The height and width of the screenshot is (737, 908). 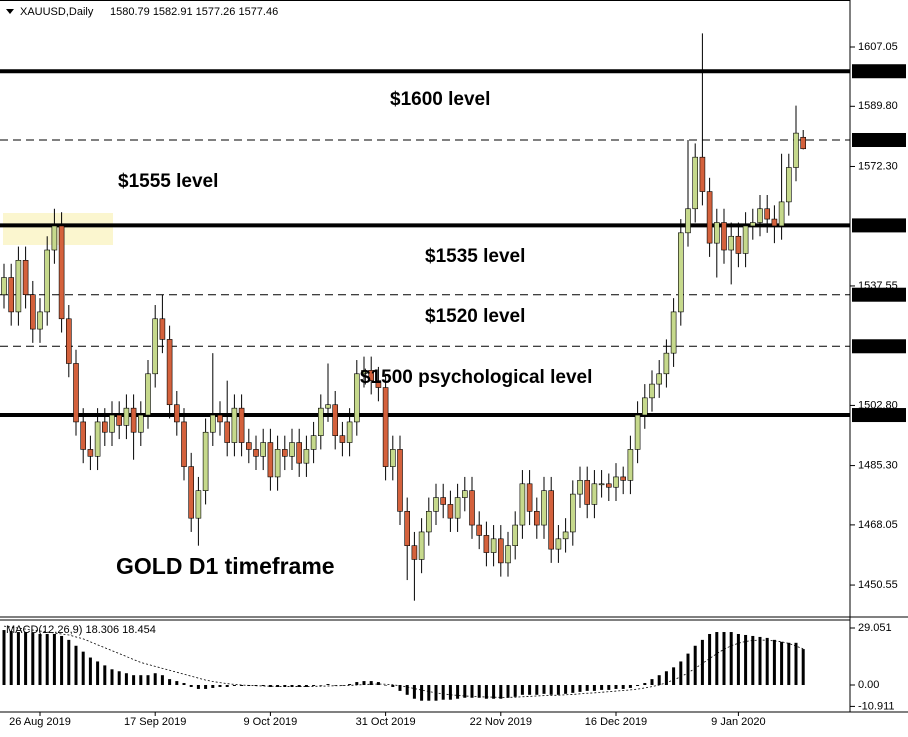 I want to click on y-tick-label: 1589.80, so click(x=878, y=106).